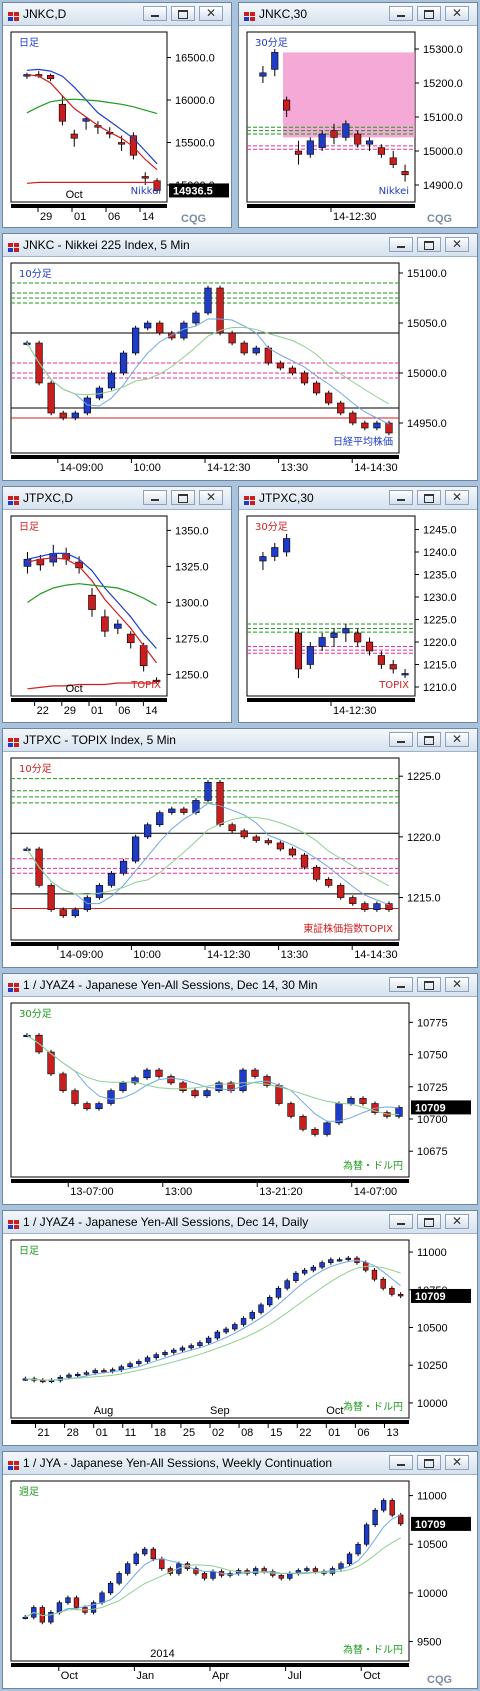 This screenshot has height=1691, width=480. I want to click on y-tick-label: 10500, so click(432, 1328).